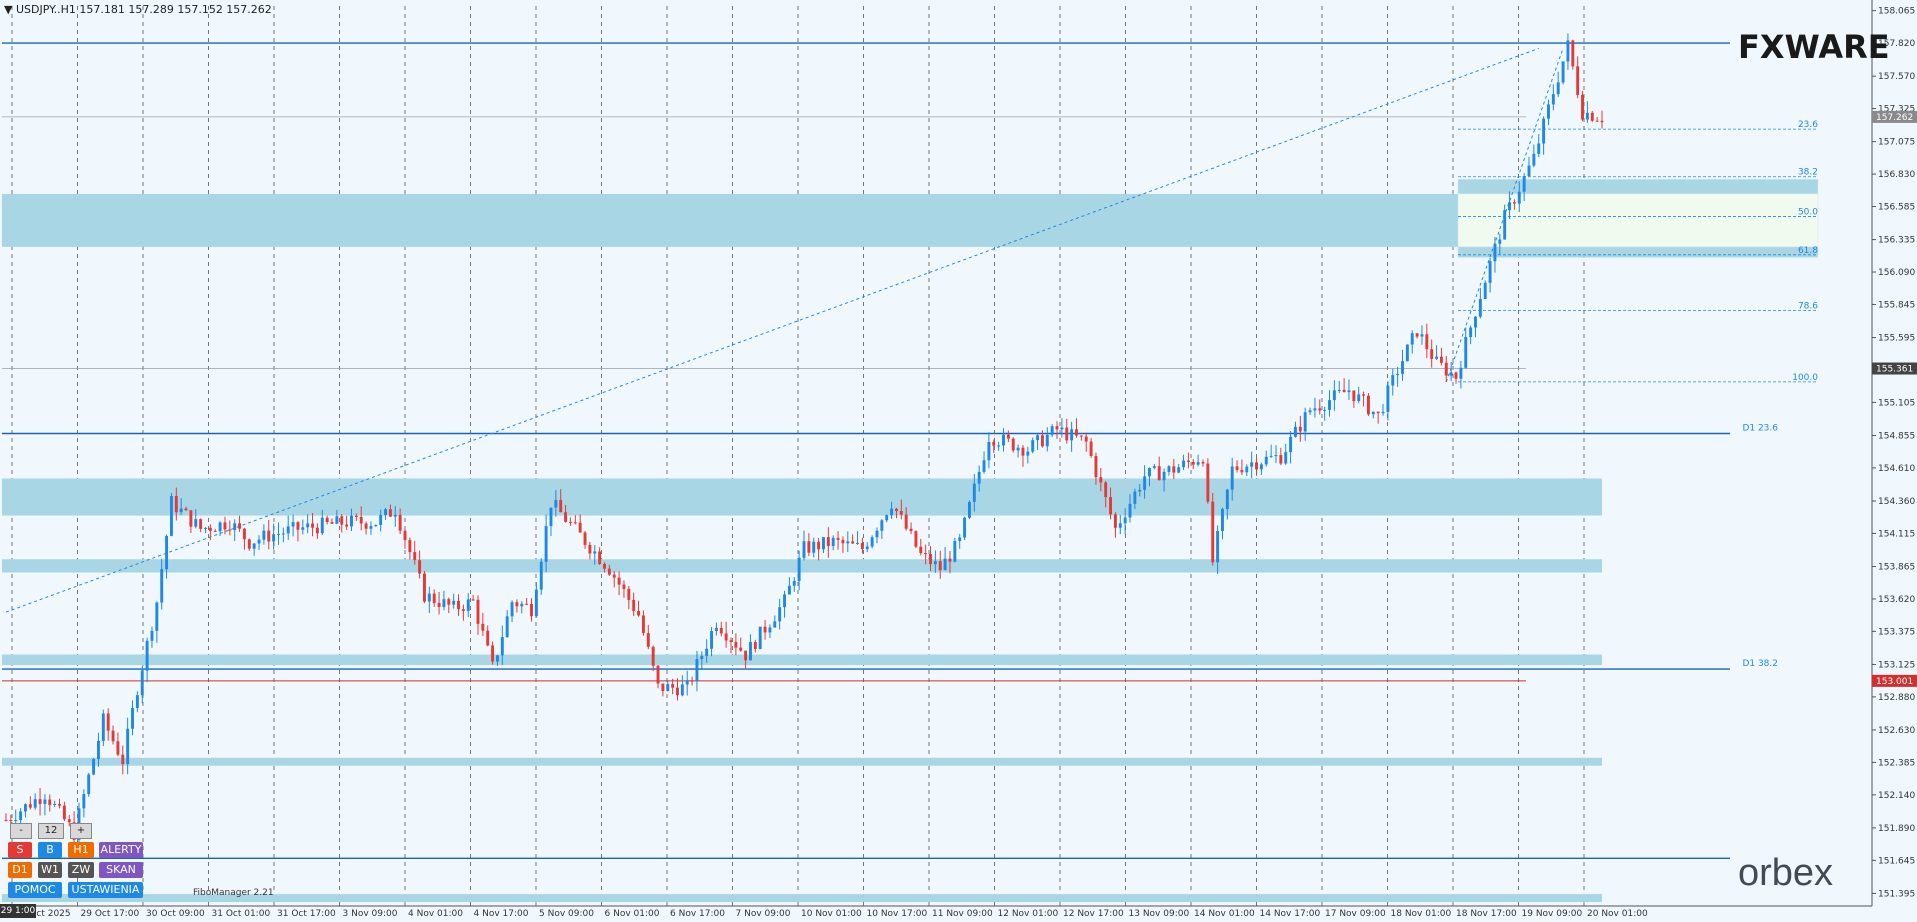  What do you see at coordinates (81, 831) in the screenshot?
I see `plus-button: +` at bounding box center [81, 831].